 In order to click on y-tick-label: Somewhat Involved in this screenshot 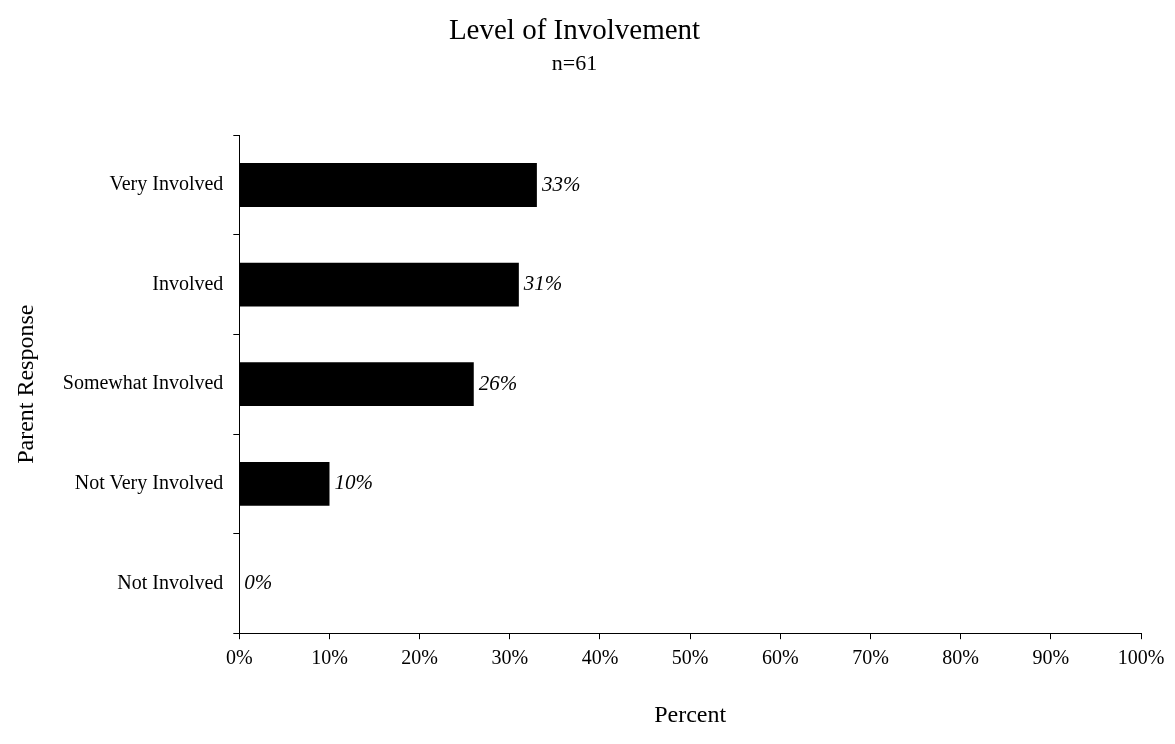, I will do `click(143, 382)`.